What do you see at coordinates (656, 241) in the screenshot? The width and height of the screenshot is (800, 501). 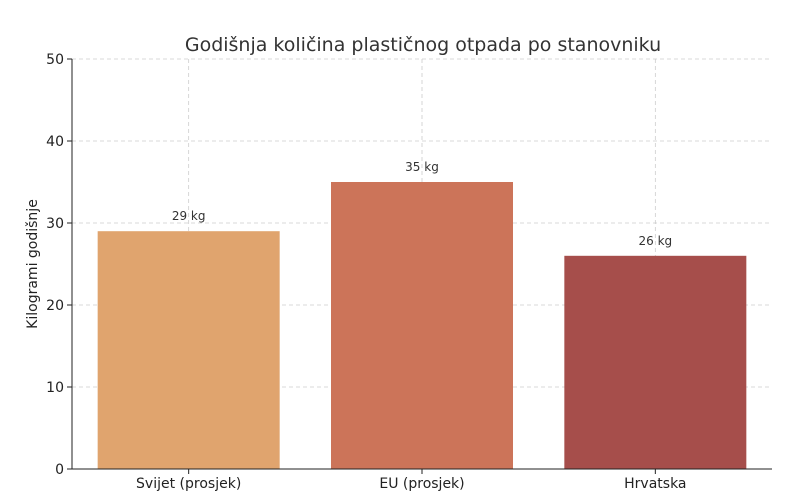 I see `bar-value-label: 26 kg` at bounding box center [656, 241].